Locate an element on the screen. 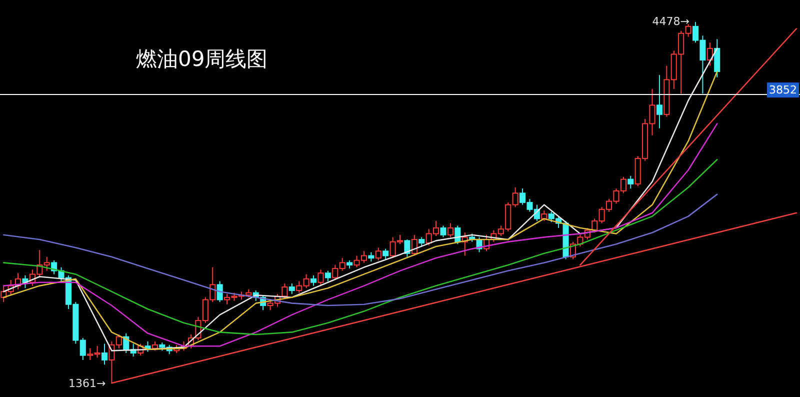 Image resolution: width=800 pixels, height=397 pixels. text: 燃油09周线图 is located at coordinates (202, 59).